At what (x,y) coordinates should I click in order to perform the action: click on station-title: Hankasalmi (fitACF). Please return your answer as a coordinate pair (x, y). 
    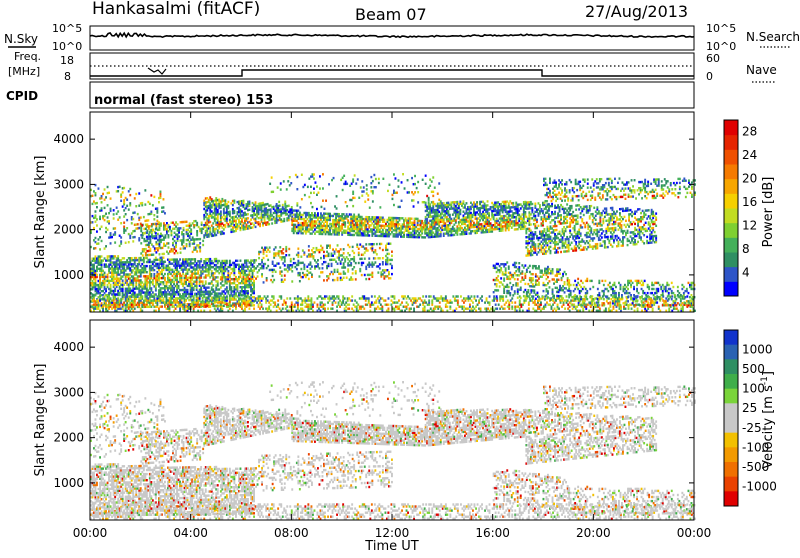
    Looking at the image, I should click on (176, 9).